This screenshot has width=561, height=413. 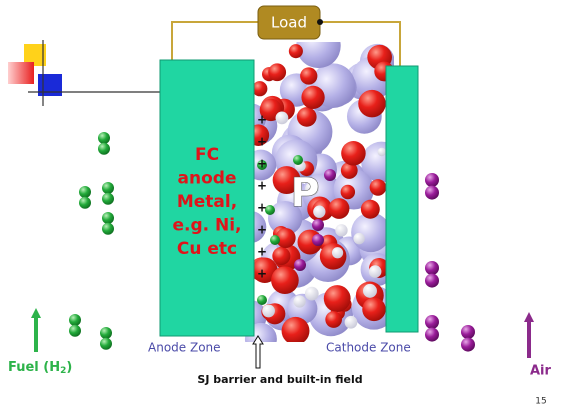 I want to click on anode-line: FC, so click(x=207, y=155).